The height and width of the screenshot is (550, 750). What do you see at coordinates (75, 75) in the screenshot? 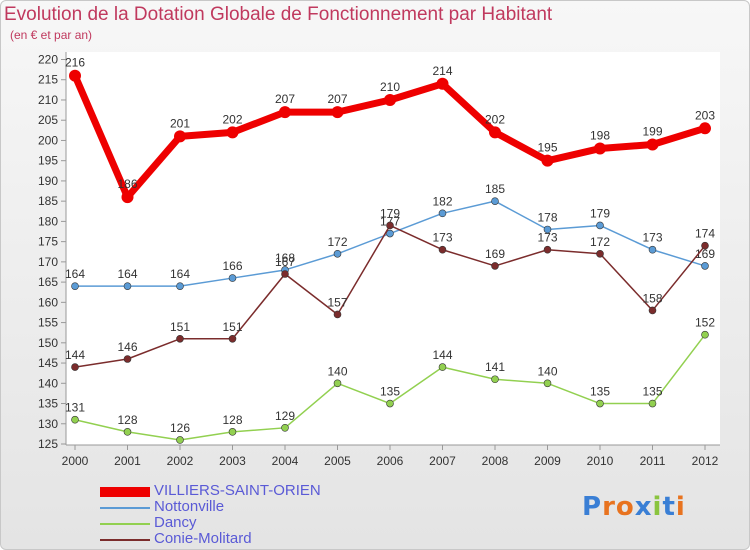
I see `point-villiers-saint-orien-2000` at bounding box center [75, 75].